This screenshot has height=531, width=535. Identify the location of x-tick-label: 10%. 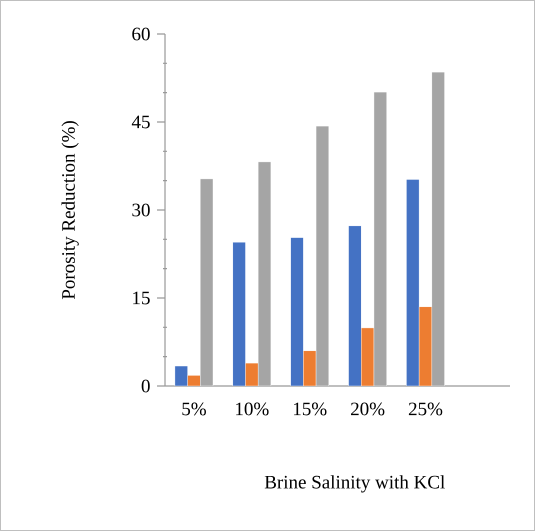
(252, 409).